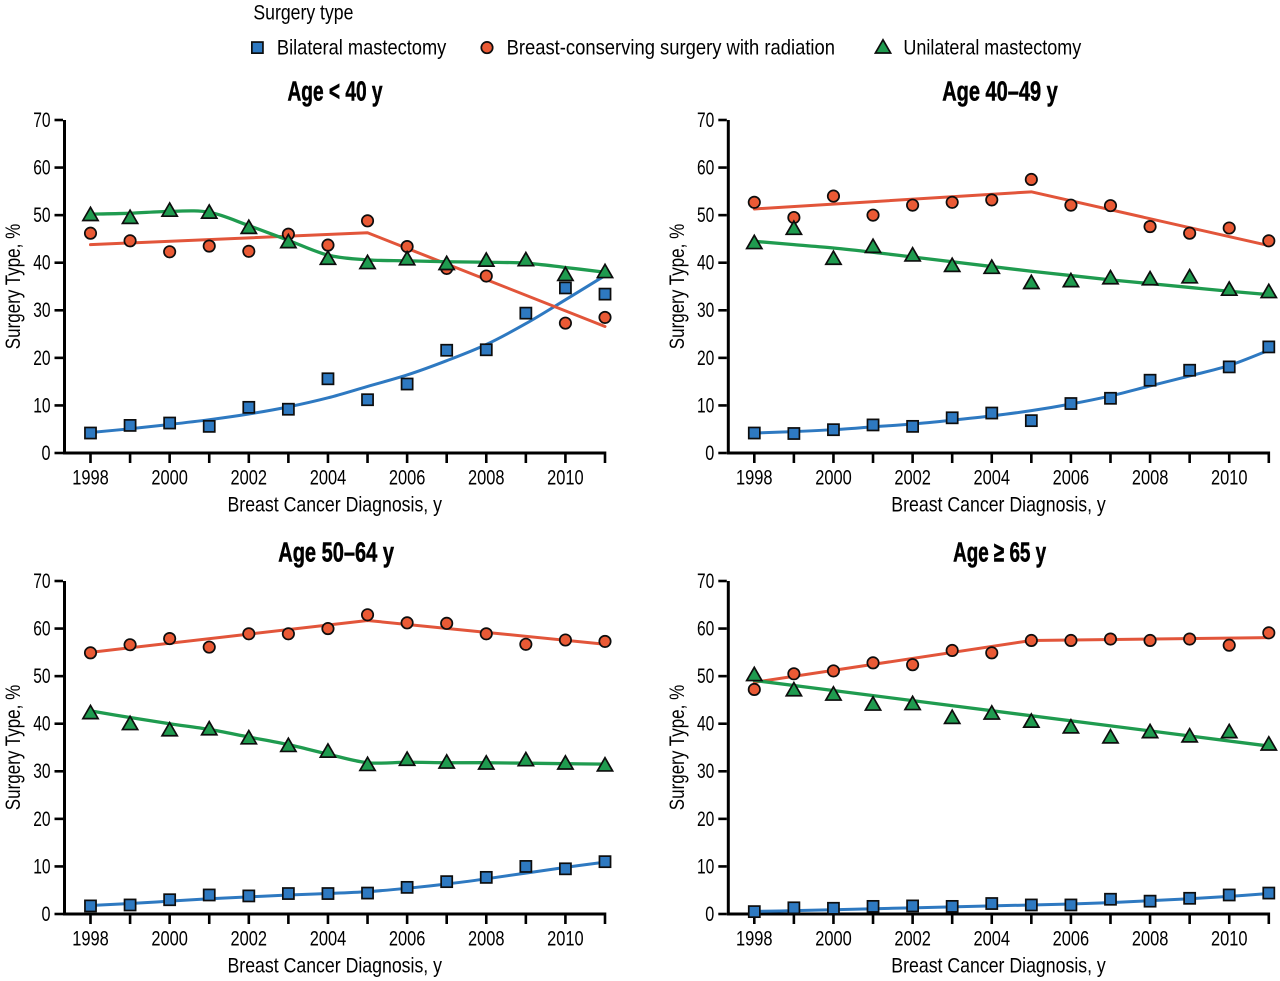 This screenshot has height=981, width=1280. Describe the element at coordinates (1000, 90) in the screenshot. I see `svg-text: Age 40–49 y` at that location.